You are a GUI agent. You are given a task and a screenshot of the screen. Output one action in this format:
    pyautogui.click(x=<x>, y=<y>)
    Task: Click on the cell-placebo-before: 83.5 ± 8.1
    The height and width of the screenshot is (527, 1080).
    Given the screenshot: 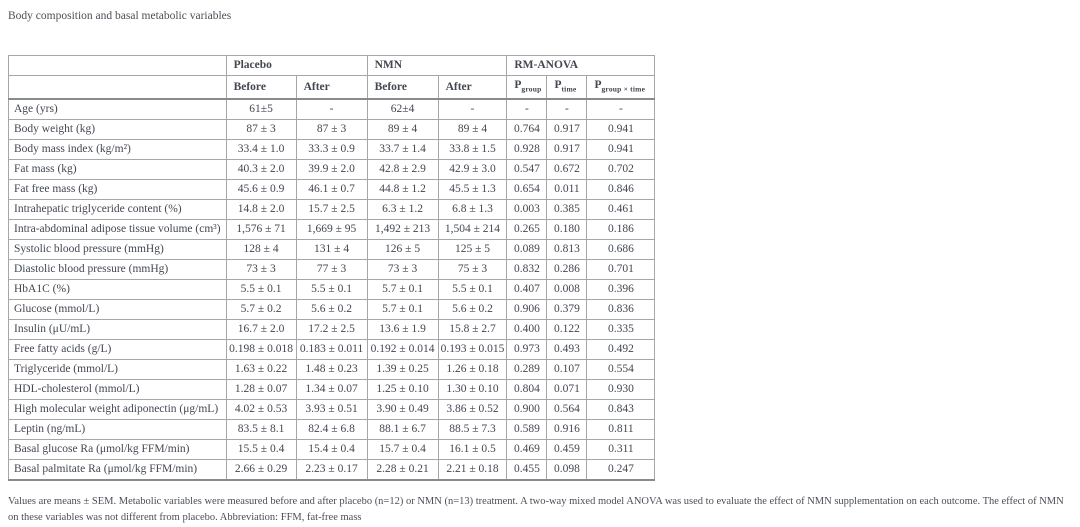 What is the action you would take?
    pyautogui.click(x=261, y=430)
    